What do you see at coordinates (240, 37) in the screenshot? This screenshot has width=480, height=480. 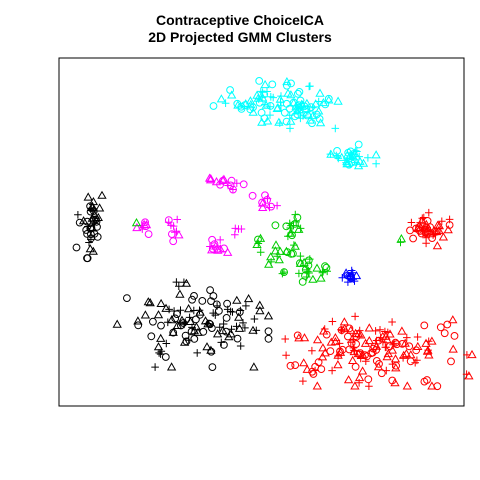 I see `chart-subtitle: 2D Projected GMM Clusters` at bounding box center [240, 37].